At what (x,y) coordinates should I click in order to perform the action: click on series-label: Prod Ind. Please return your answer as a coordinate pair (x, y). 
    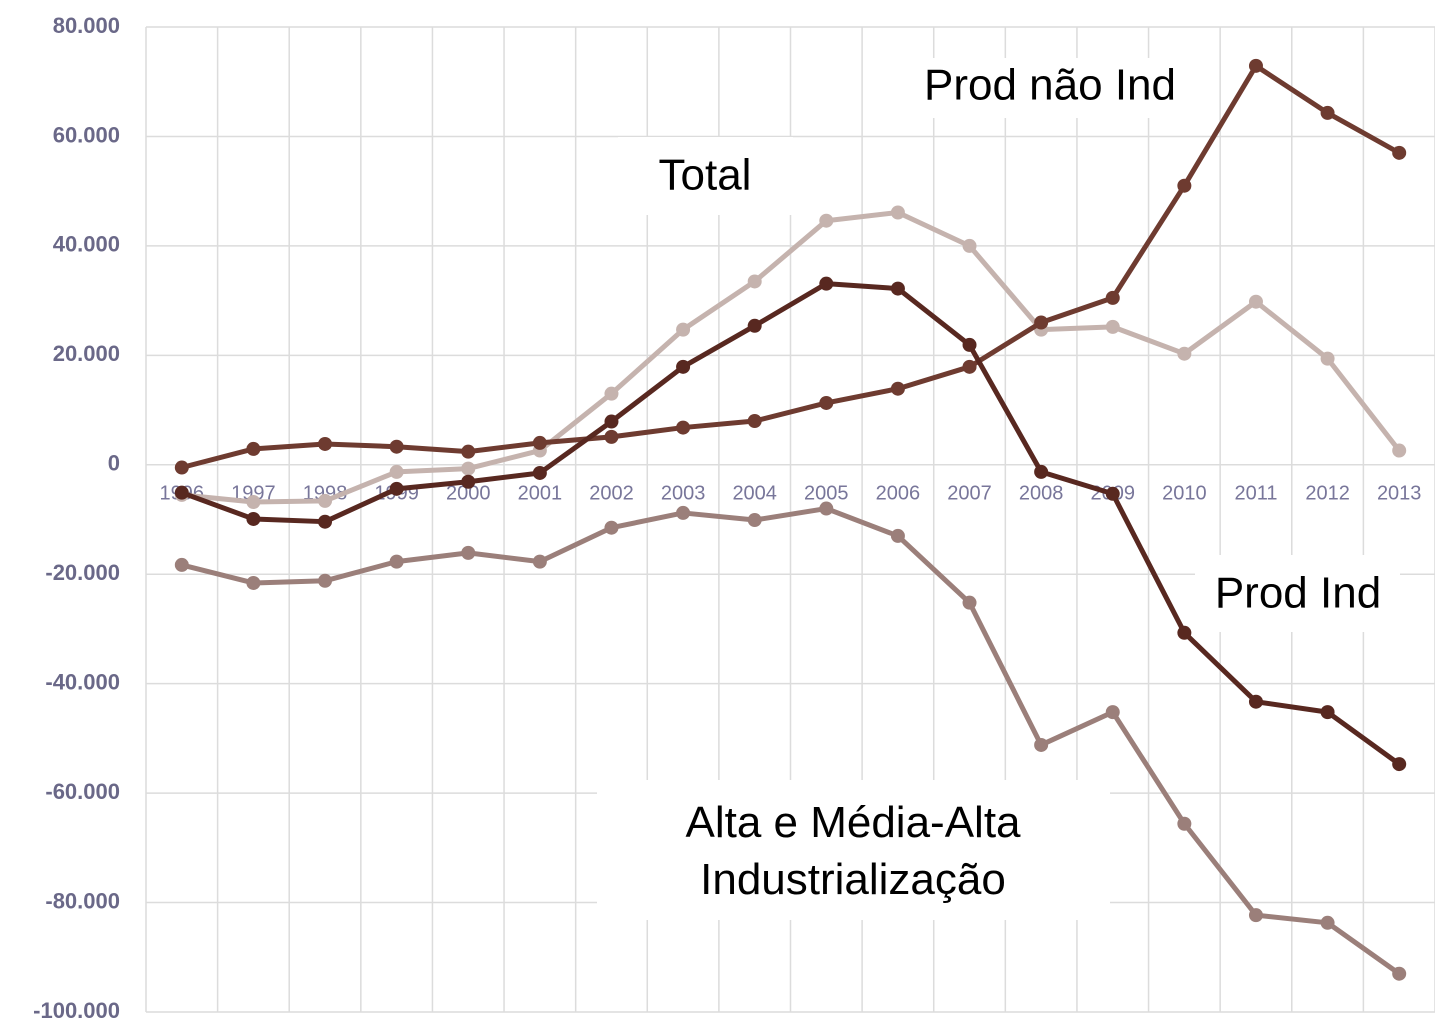
    Looking at the image, I should click on (1298, 593).